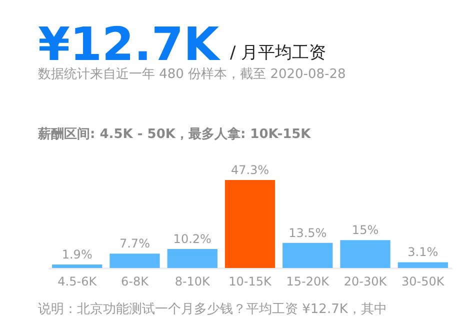  What do you see at coordinates (307, 233) in the screenshot?
I see `data-label: 13.5%` at bounding box center [307, 233].